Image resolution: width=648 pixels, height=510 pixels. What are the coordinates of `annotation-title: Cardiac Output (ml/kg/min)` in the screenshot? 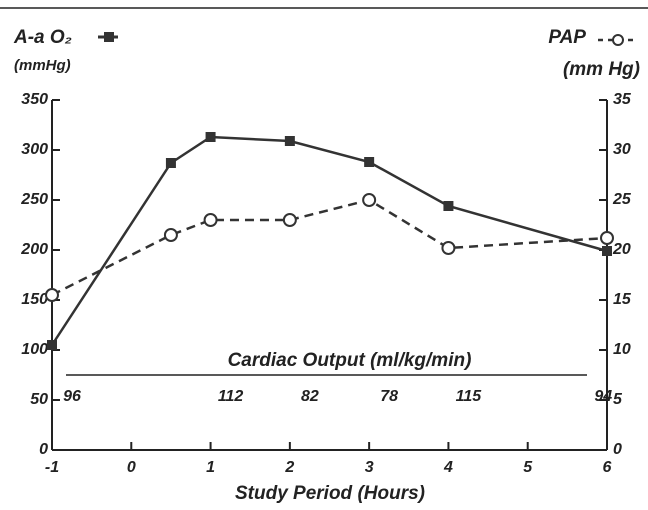 It's located at (350, 360).